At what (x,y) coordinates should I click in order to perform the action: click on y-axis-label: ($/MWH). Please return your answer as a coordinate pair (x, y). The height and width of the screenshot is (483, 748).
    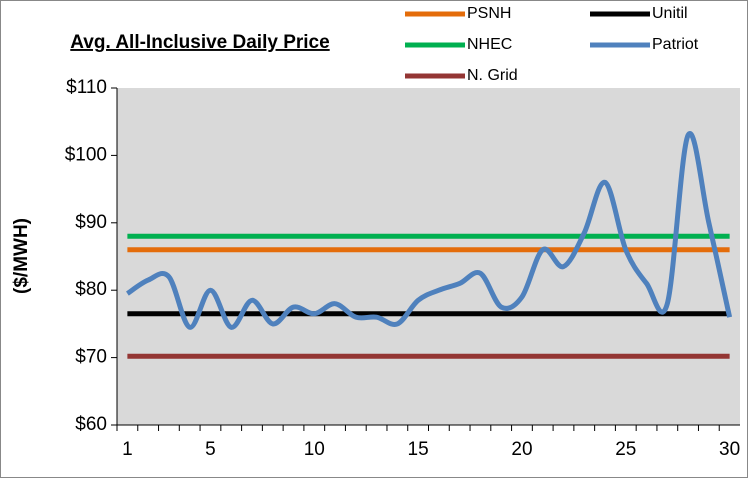
    Looking at the image, I should click on (21, 256).